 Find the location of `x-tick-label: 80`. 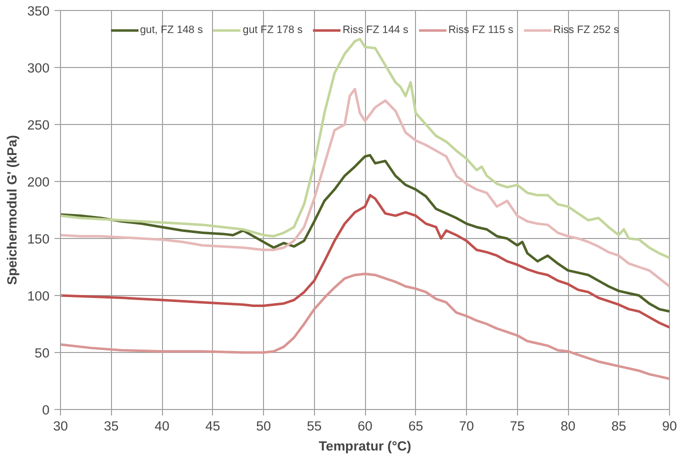

x-tick-label: 80 is located at coordinates (568, 426).